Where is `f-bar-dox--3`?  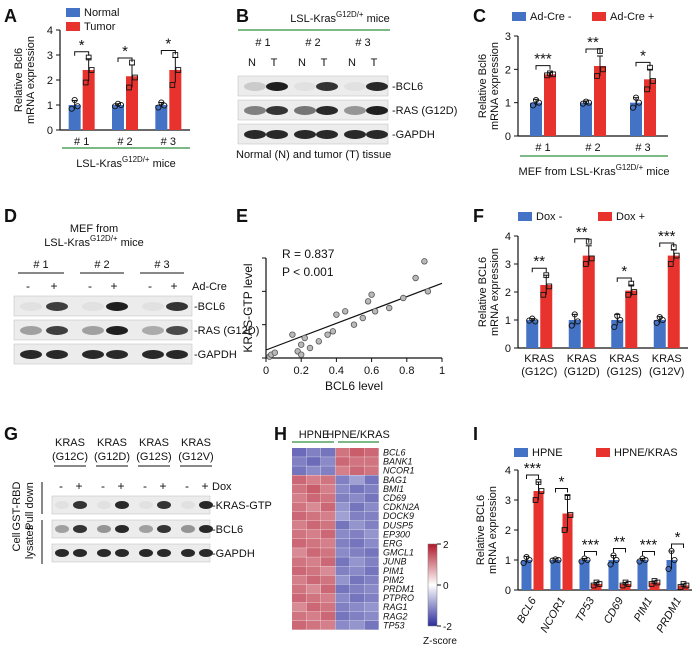 f-bar-dox--3 is located at coordinates (673, 301).